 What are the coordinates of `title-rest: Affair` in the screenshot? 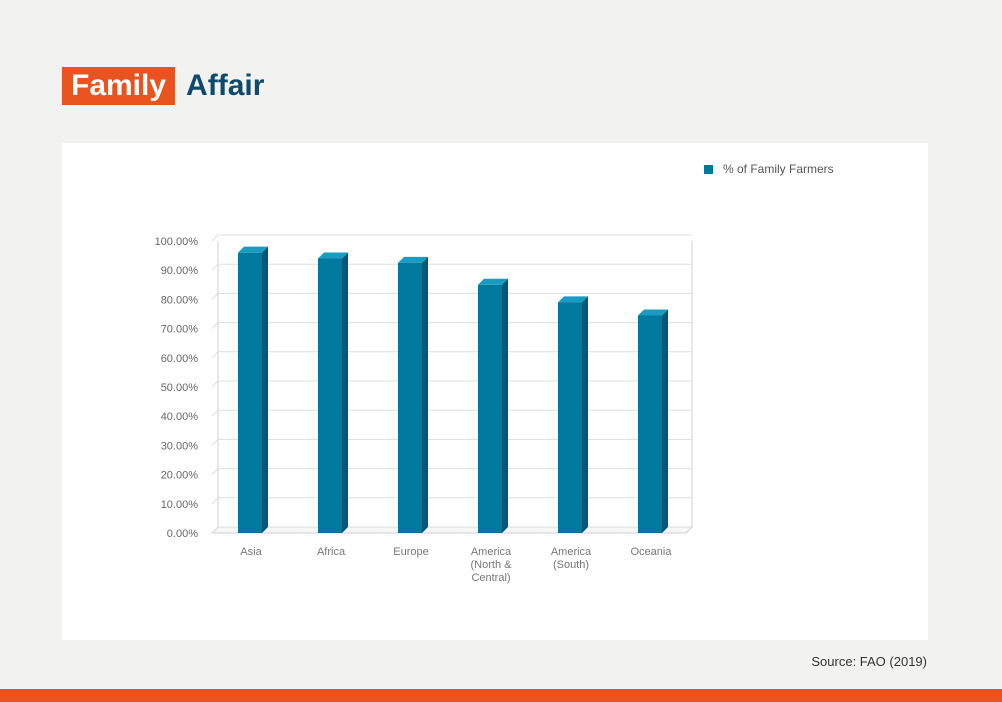 It's located at (225, 85).